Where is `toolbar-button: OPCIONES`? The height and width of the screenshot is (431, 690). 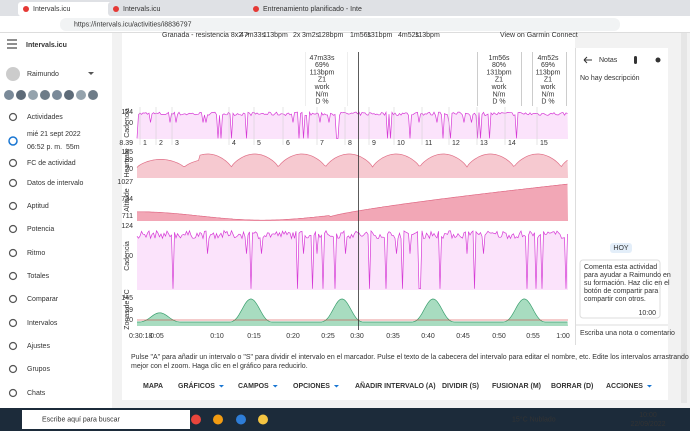
toolbar-button: OPCIONES is located at coordinates (311, 386).